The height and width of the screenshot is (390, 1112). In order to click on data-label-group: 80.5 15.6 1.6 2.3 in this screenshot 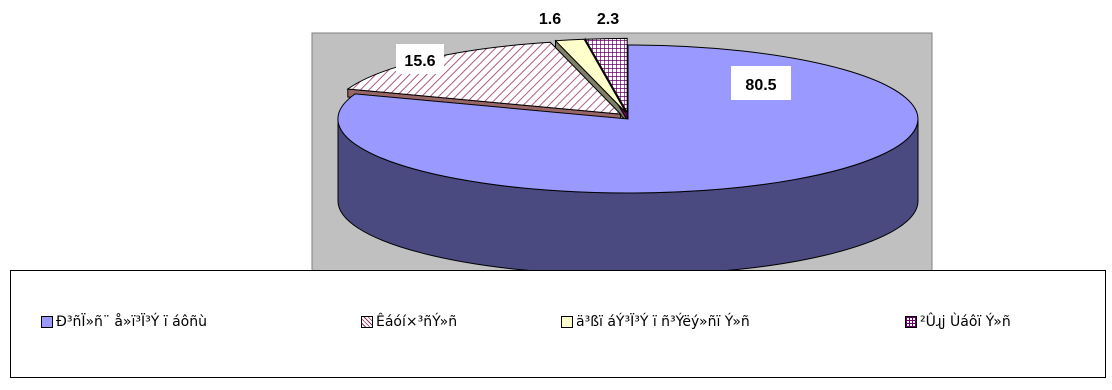, I will do `click(593, 51)`.